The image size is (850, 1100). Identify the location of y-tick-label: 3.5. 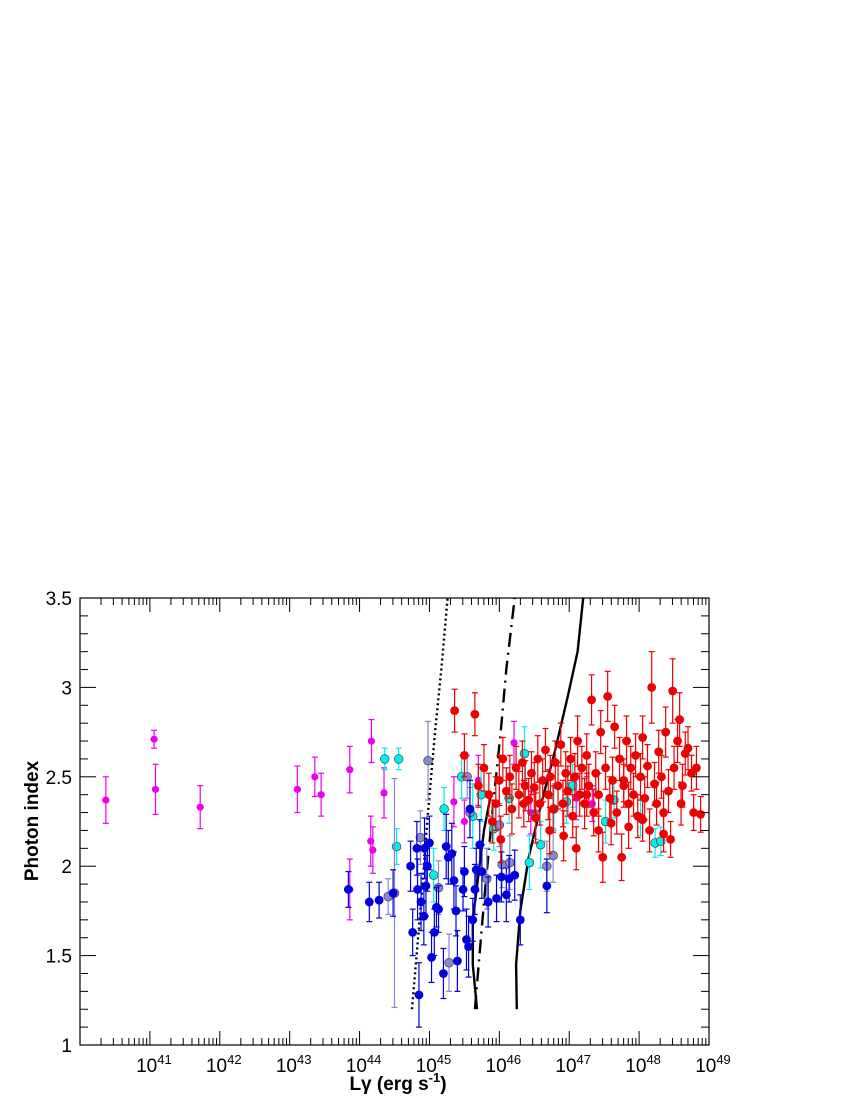
(59, 599).